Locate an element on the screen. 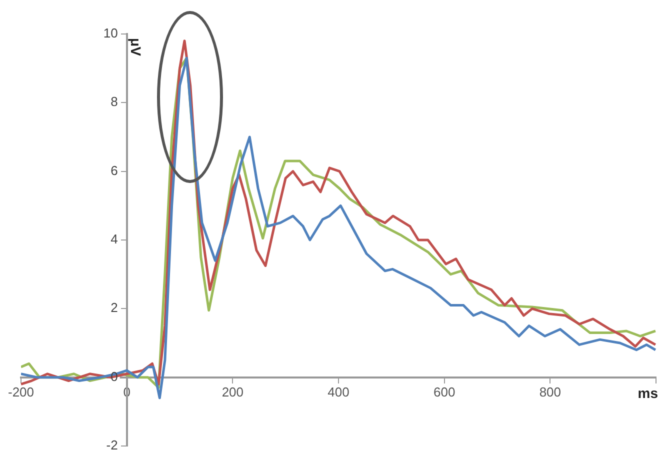  x-tick-label: 600 is located at coordinates (444, 392).